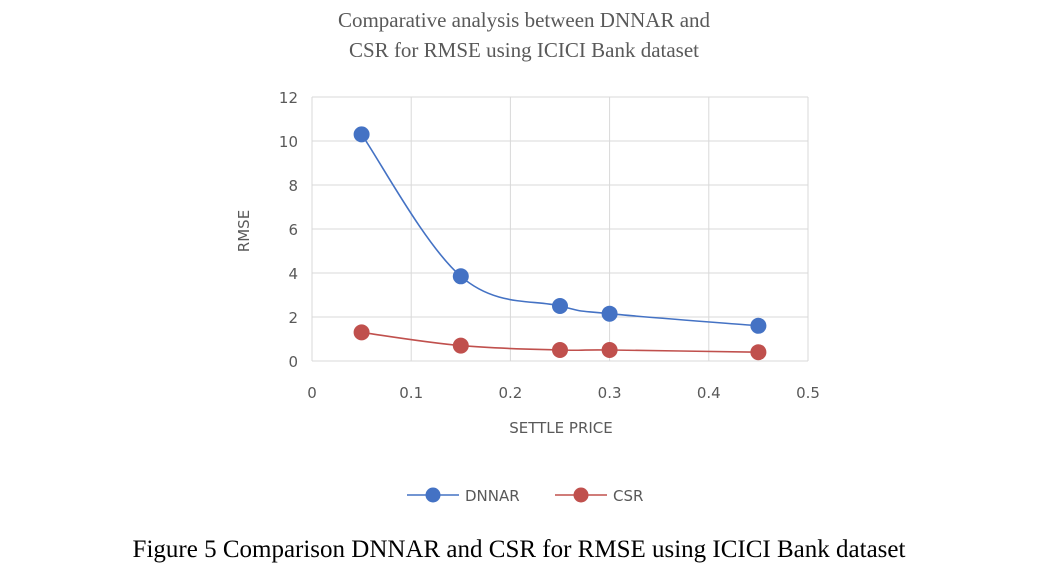  What do you see at coordinates (510, 393) in the screenshot?
I see `x-tick-label: 0.2` at bounding box center [510, 393].